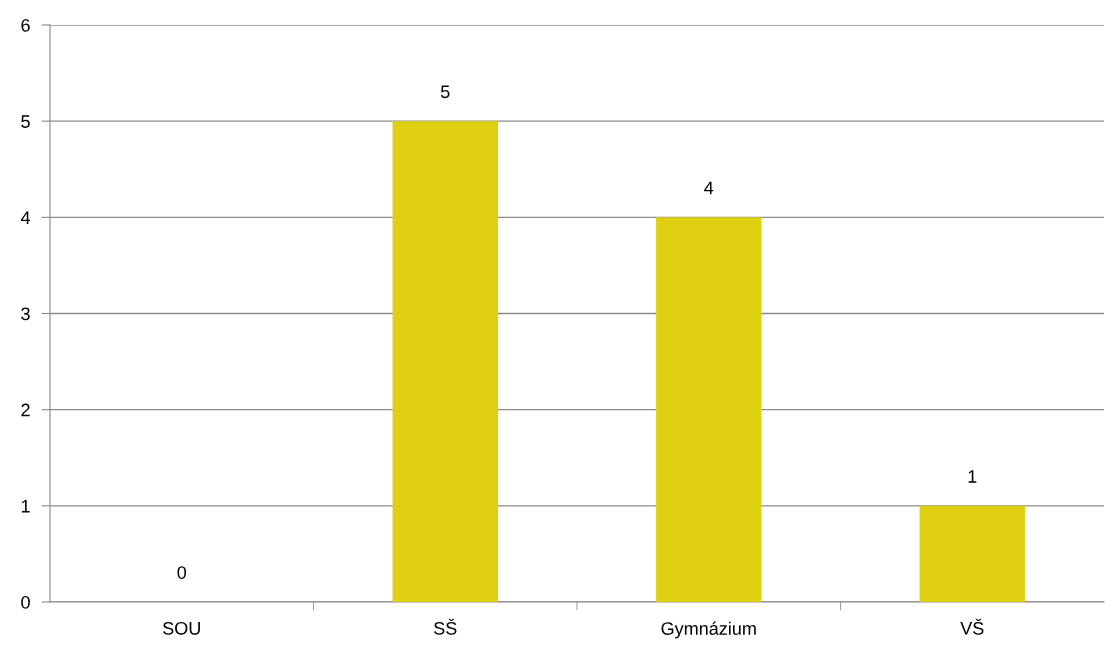 The image size is (1106, 647). Describe the element at coordinates (181, 628) in the screenshot. I see `x-tick-label: SOU` at that location.